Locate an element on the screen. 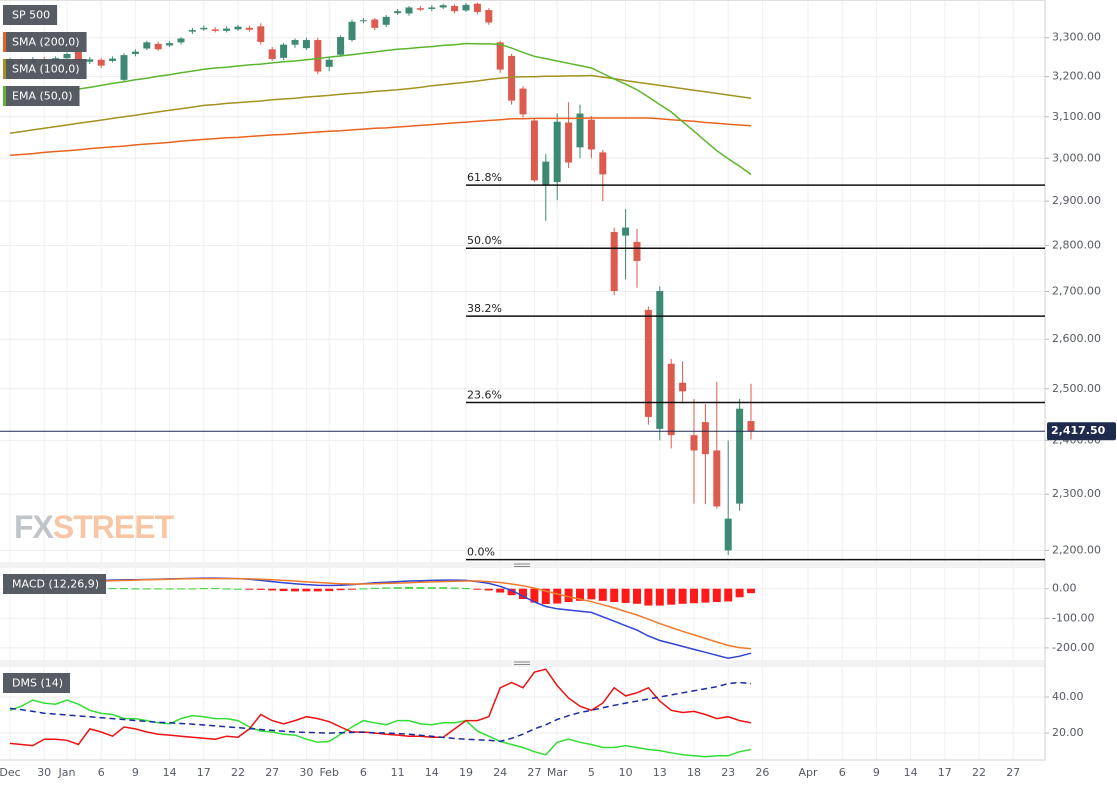 The image size is (1117, 785). y-tick-label: 2,700.00 is located at coordinates (1076, 290).